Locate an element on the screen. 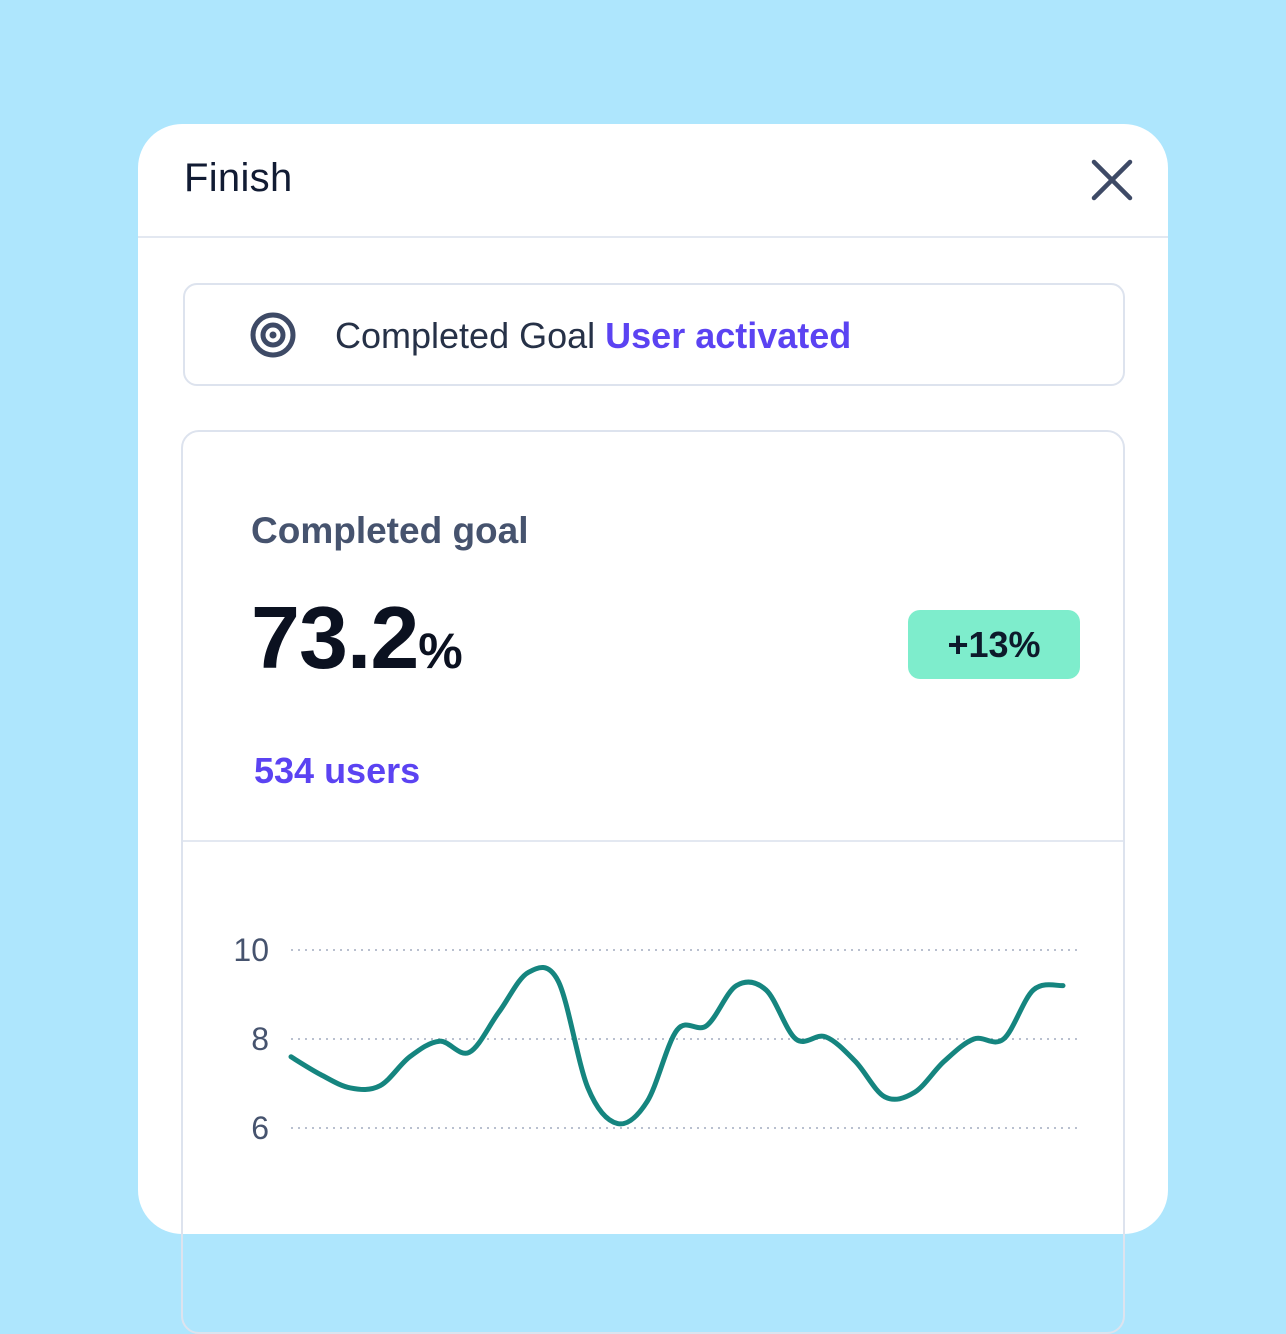 The height and width of the screenshot is (1334, 1286). goal-name: User activated is located at coordinates (728, 335).